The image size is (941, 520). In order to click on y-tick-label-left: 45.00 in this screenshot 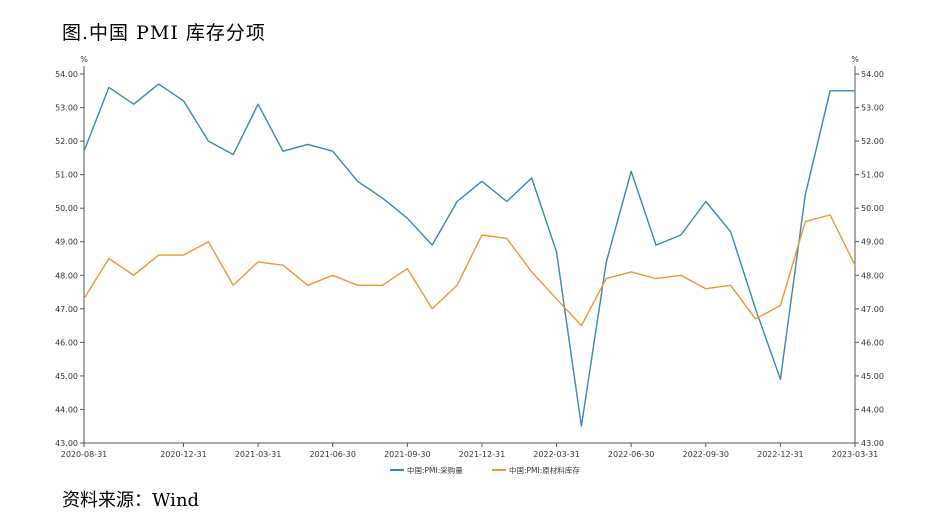, I will do `click(66, 376)`.